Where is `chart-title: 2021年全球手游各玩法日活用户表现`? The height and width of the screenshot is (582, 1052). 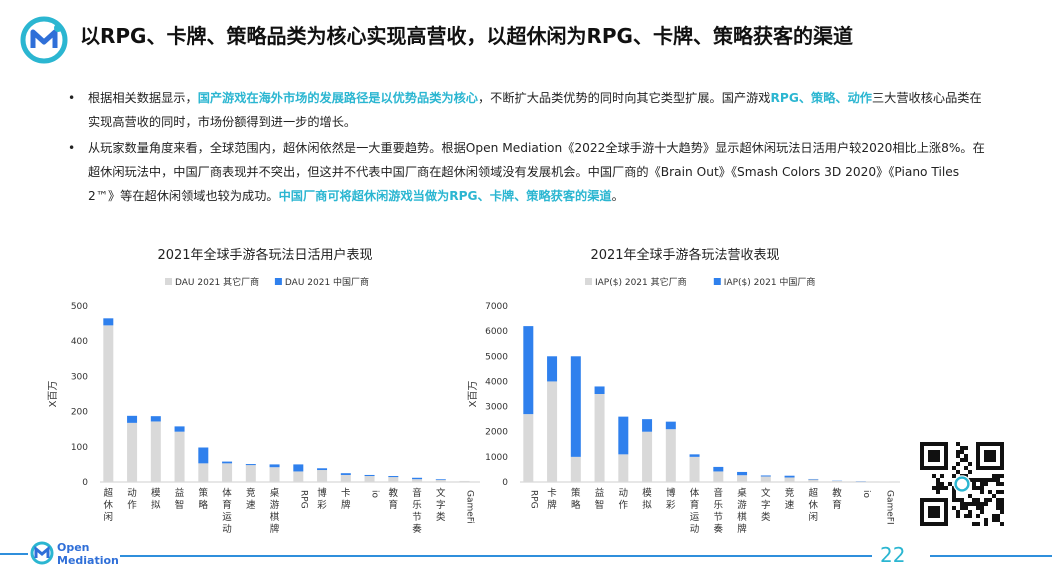 chart-title: 2021年全球手游各玩法日活用户表现 is located at coordinates (265, 255).